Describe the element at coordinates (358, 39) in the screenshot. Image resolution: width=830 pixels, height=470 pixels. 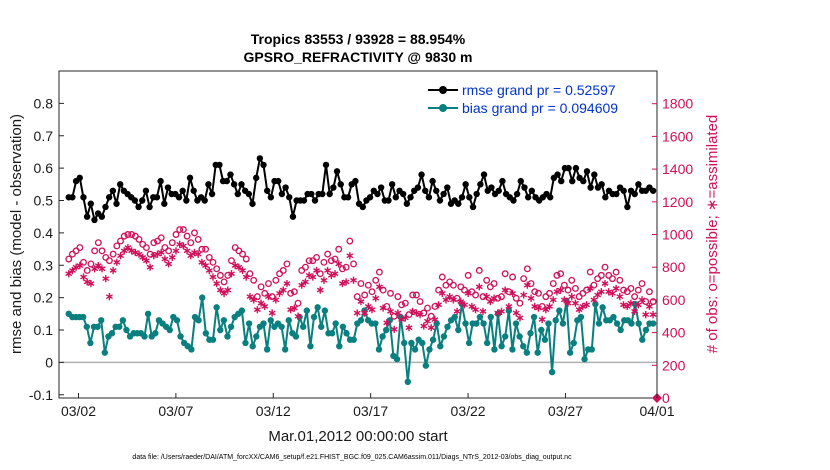
I see `chart-title: Tropics 83553 / 93928 = 88.954%` at that location.